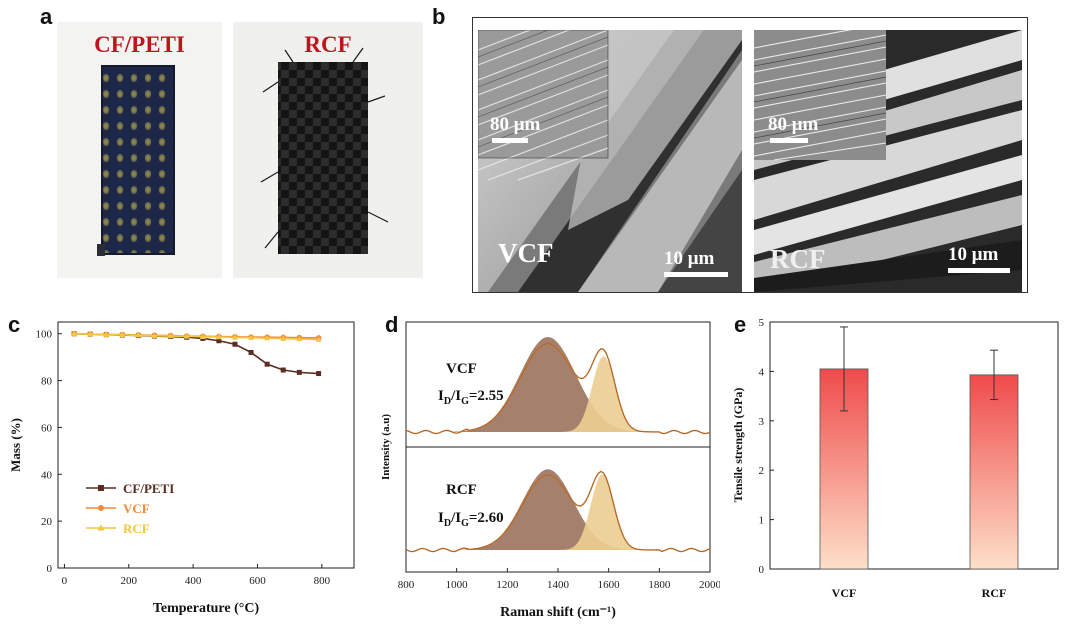 The height and width of the screenshot is (628, 1080). What do you see at coordinates (762, 570) in the screenshot?
I see `tensile-ytick-label: 0` at bounding box center [762, 570].